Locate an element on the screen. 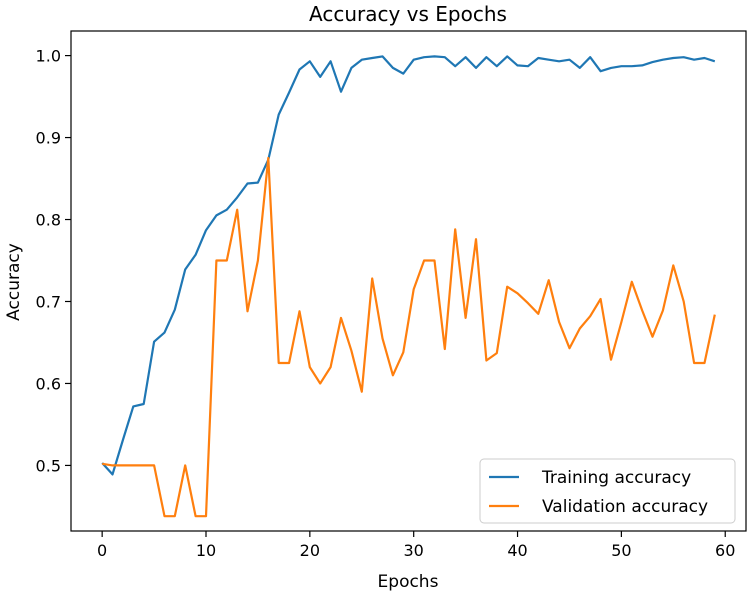 The width and height of the screenshot is (750, 591). y-tick-label: 0.8 is located at coordinates (48, 220).